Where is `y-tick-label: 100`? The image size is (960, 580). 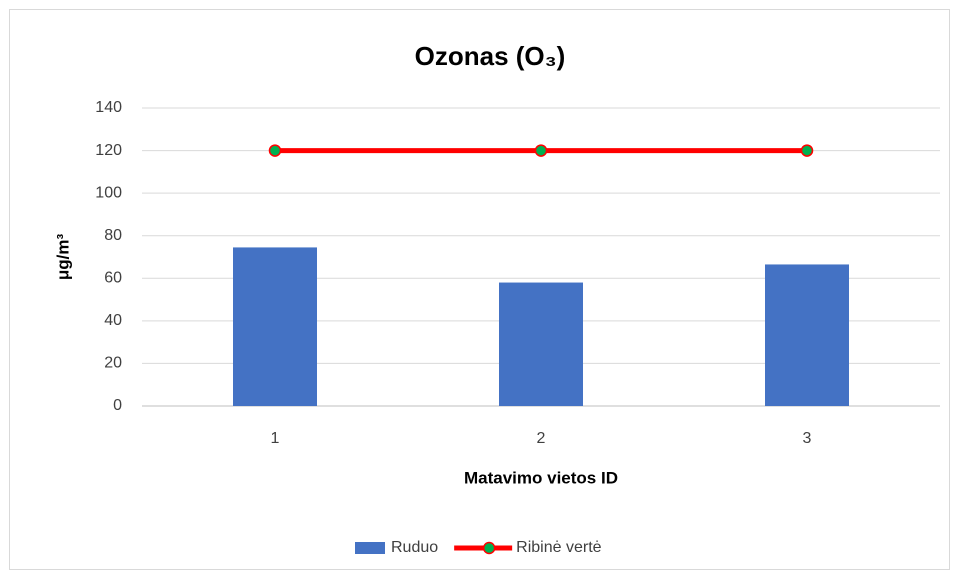
y-tick-label: 100 is located at coordinates (108, 192).